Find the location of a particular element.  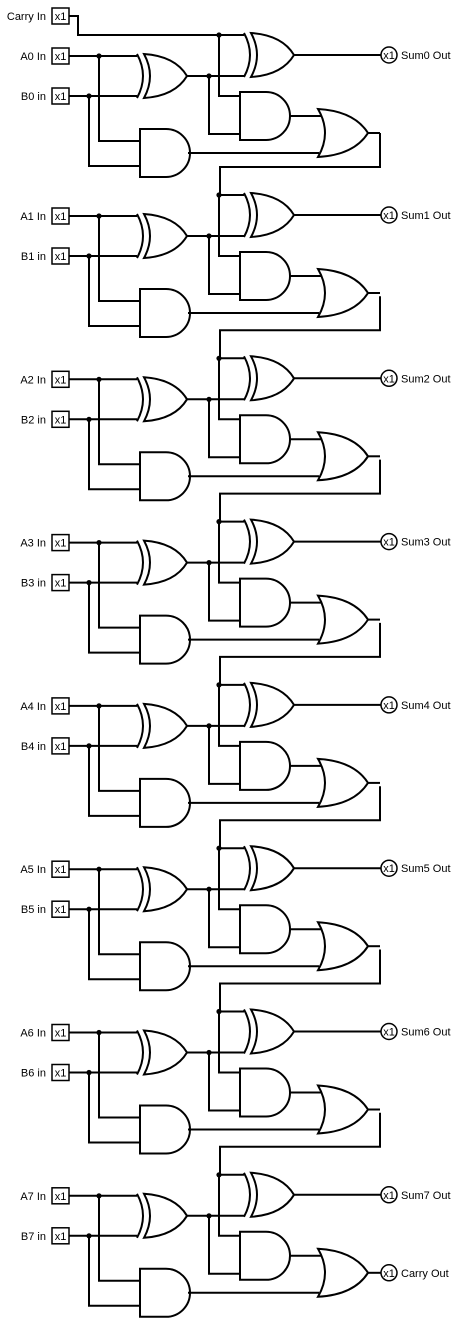

stage-1-b-box-tag: x1 is located at coordinates (61, 257).